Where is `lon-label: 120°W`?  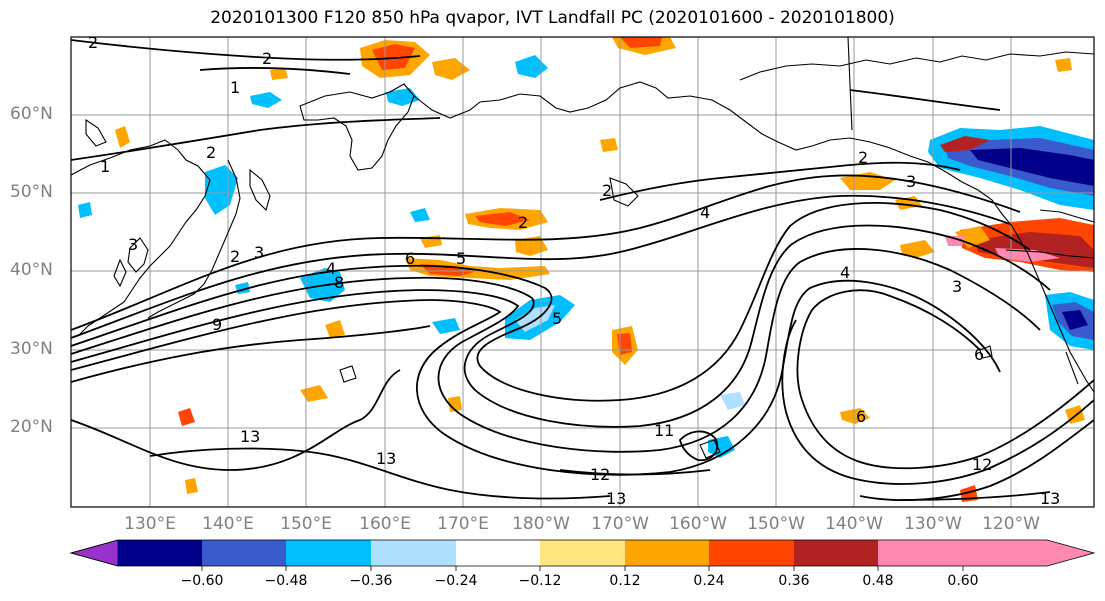
lon-label: 120°W is located at coordinates (1011, 524).